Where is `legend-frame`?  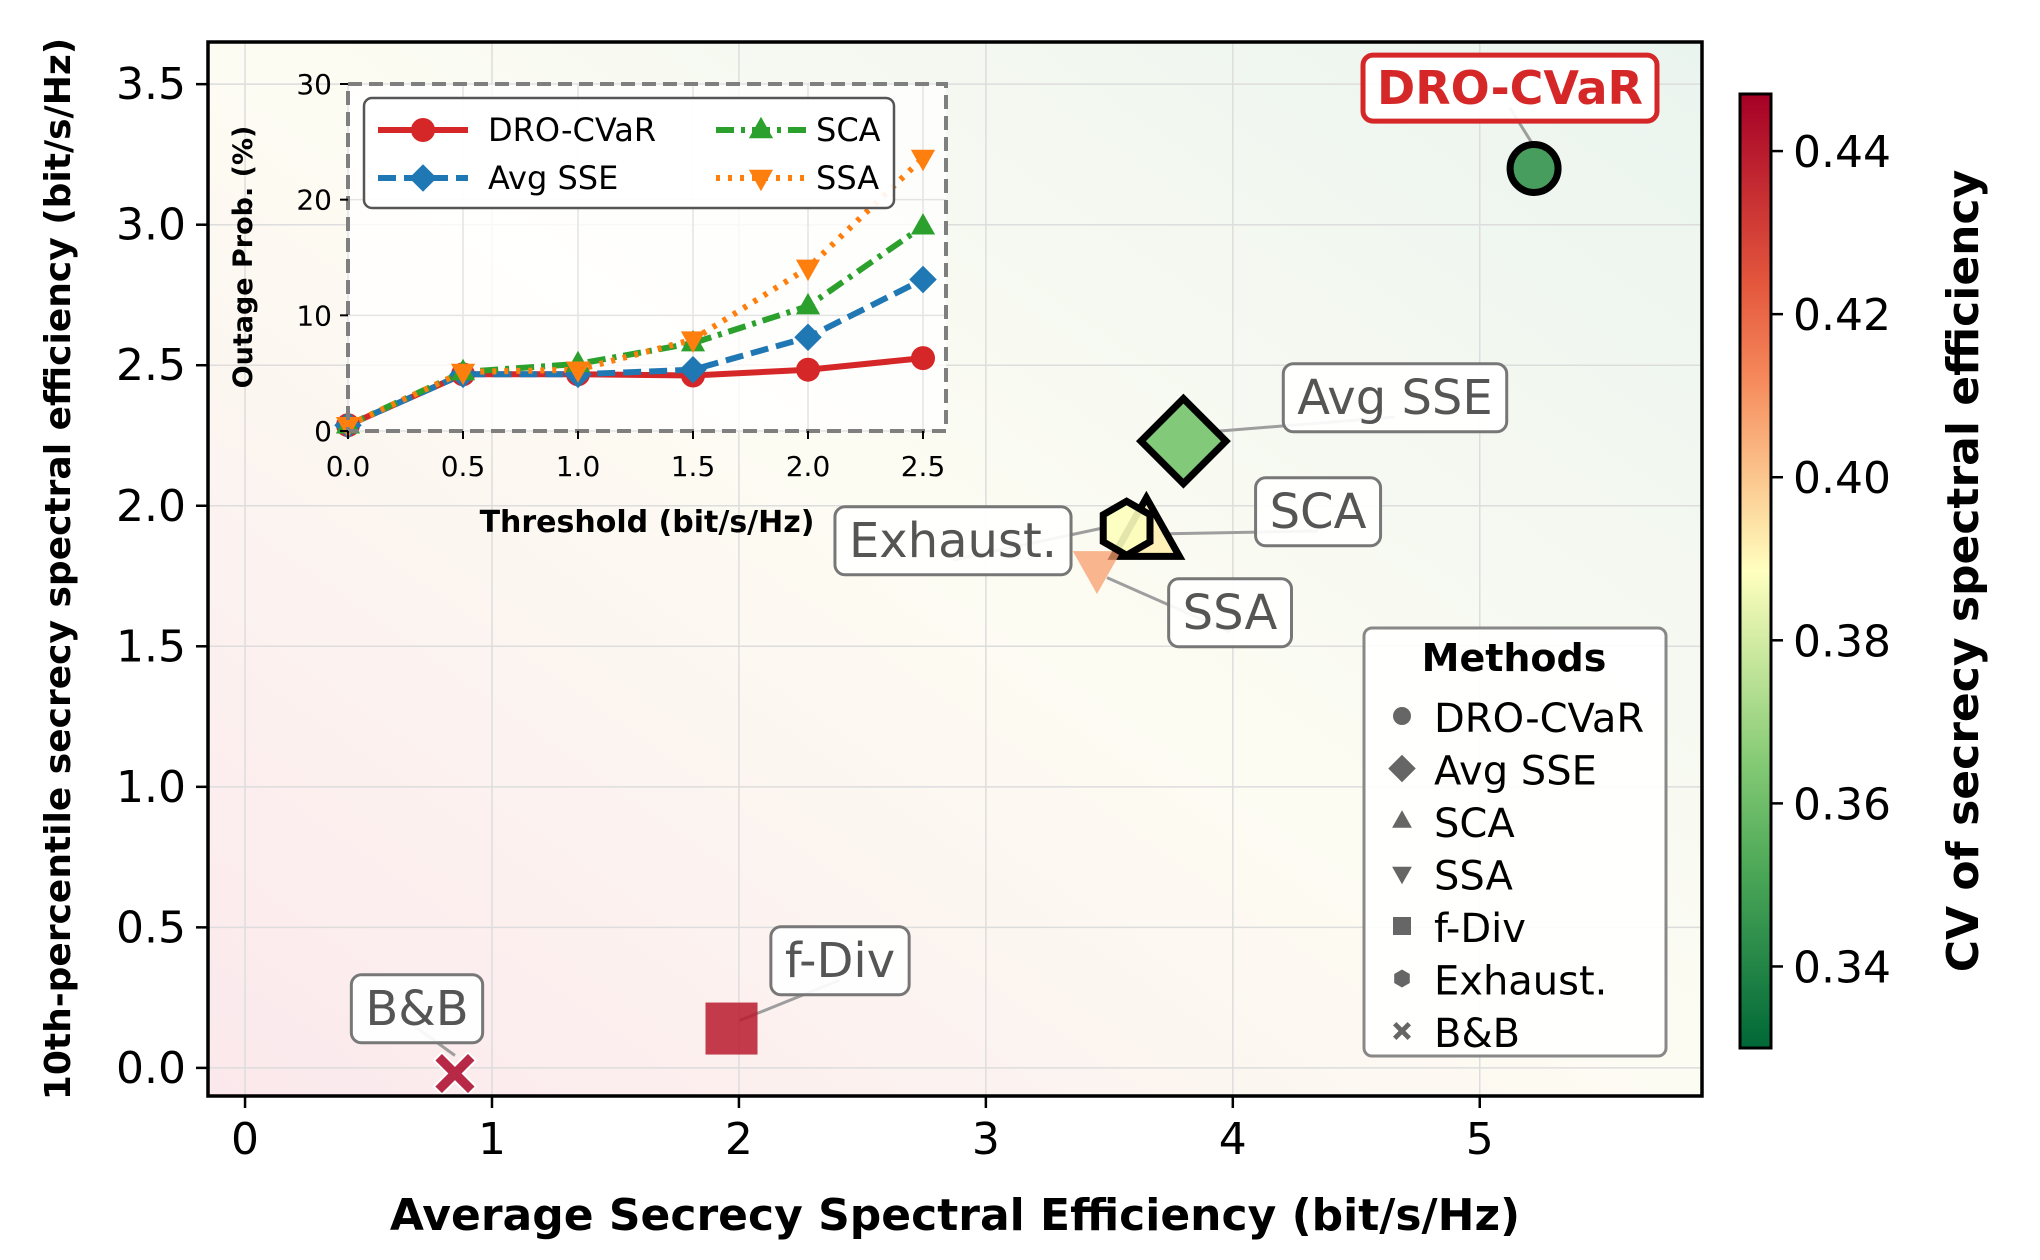
legend-frame is located at coordinates (1515, 842).